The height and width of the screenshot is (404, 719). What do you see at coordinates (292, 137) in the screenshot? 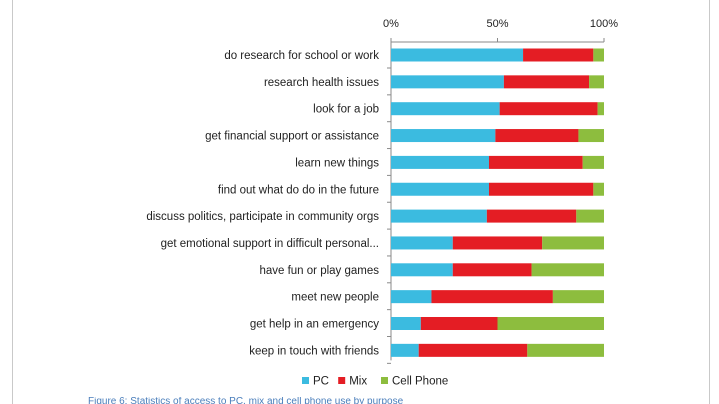
I see `category-label: get financial support or assistance` at bounding box center [292, 137].